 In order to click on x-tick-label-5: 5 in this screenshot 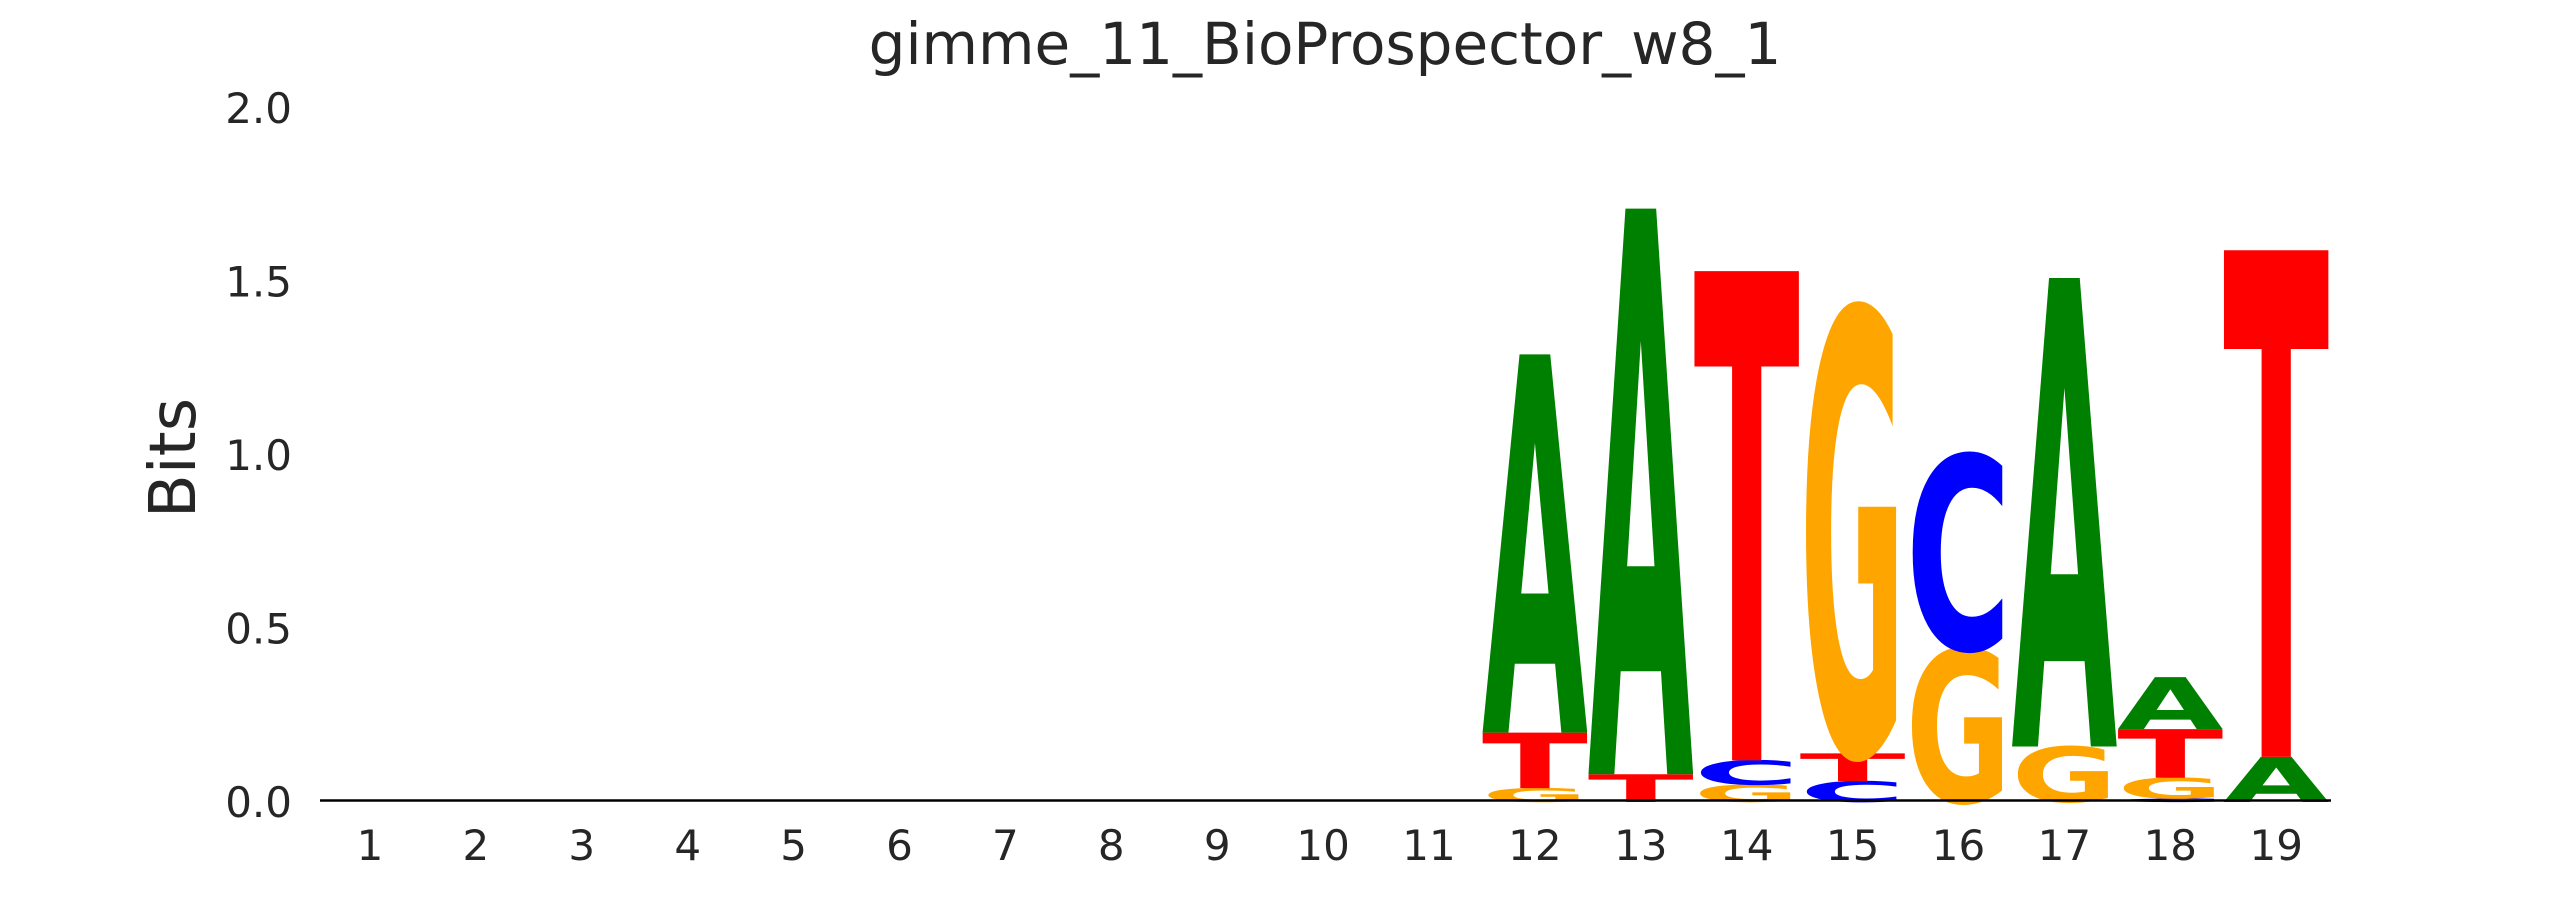, I will do `click(793, 845)`.